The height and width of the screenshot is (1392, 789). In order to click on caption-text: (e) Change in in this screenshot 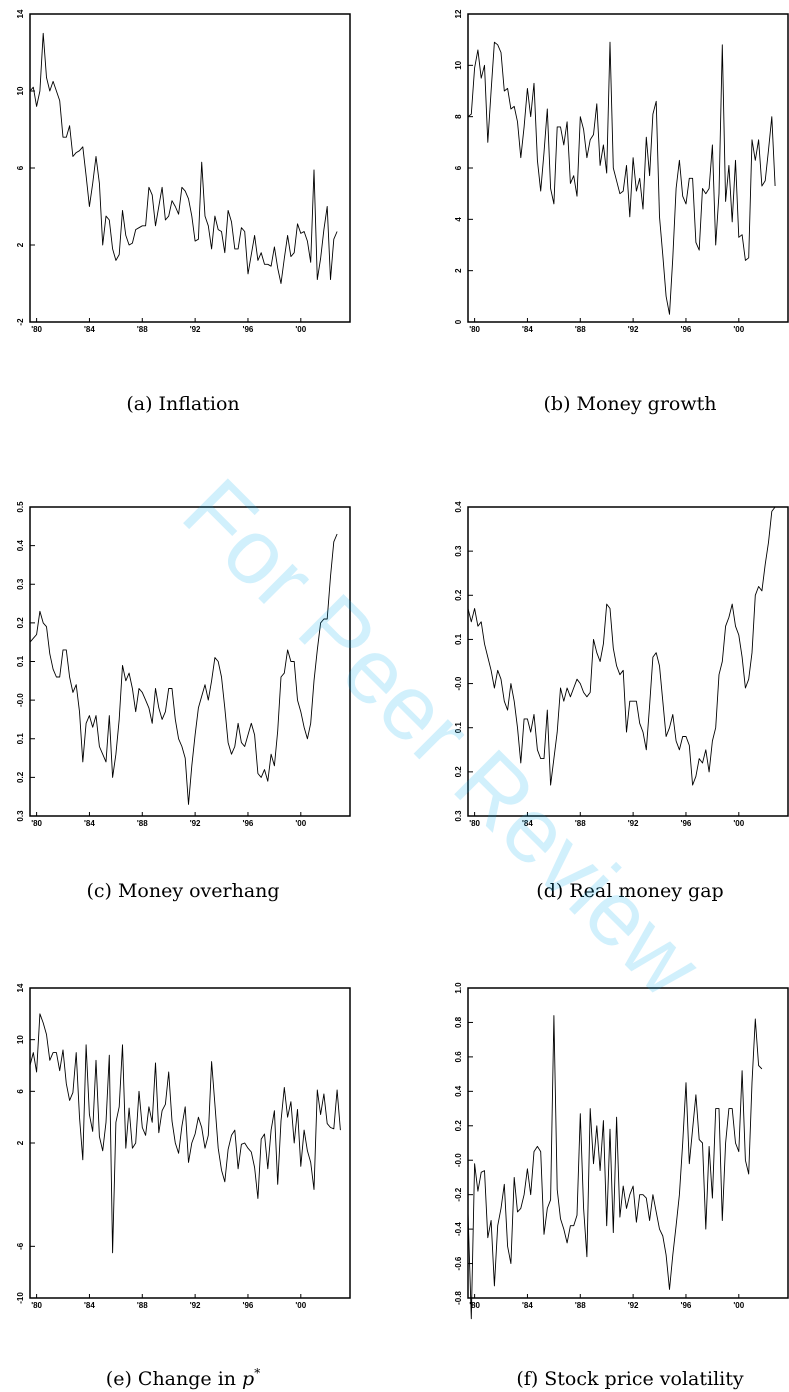, I will do `click(171, 1379)`.